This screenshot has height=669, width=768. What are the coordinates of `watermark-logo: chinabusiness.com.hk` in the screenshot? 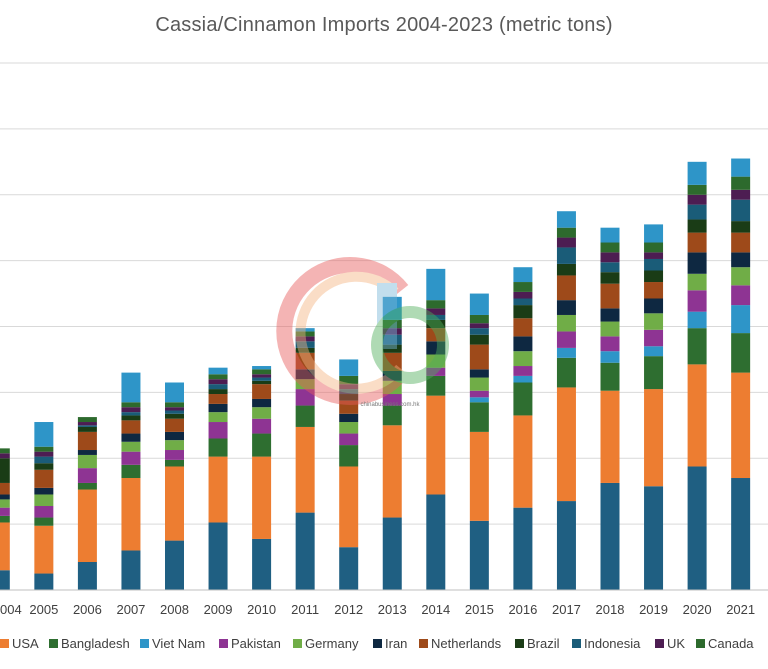 It's located at (362, 332).